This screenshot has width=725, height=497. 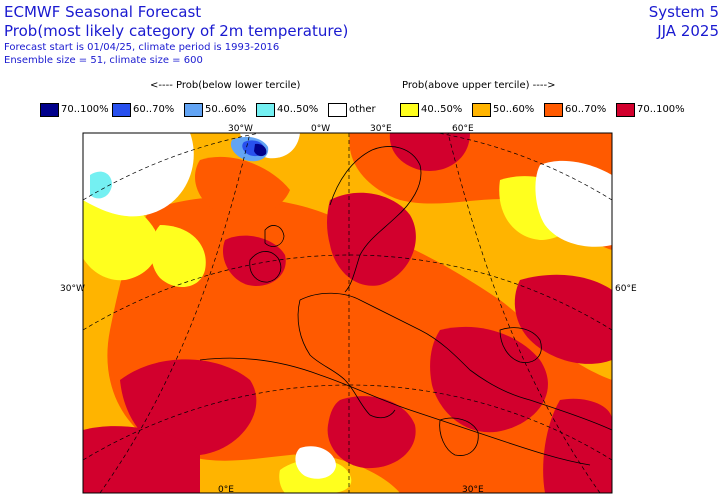 What do you see at coordinates (362, 109) in the screenshot?
I see `legend-label: other` at bounding box center [362, 109].